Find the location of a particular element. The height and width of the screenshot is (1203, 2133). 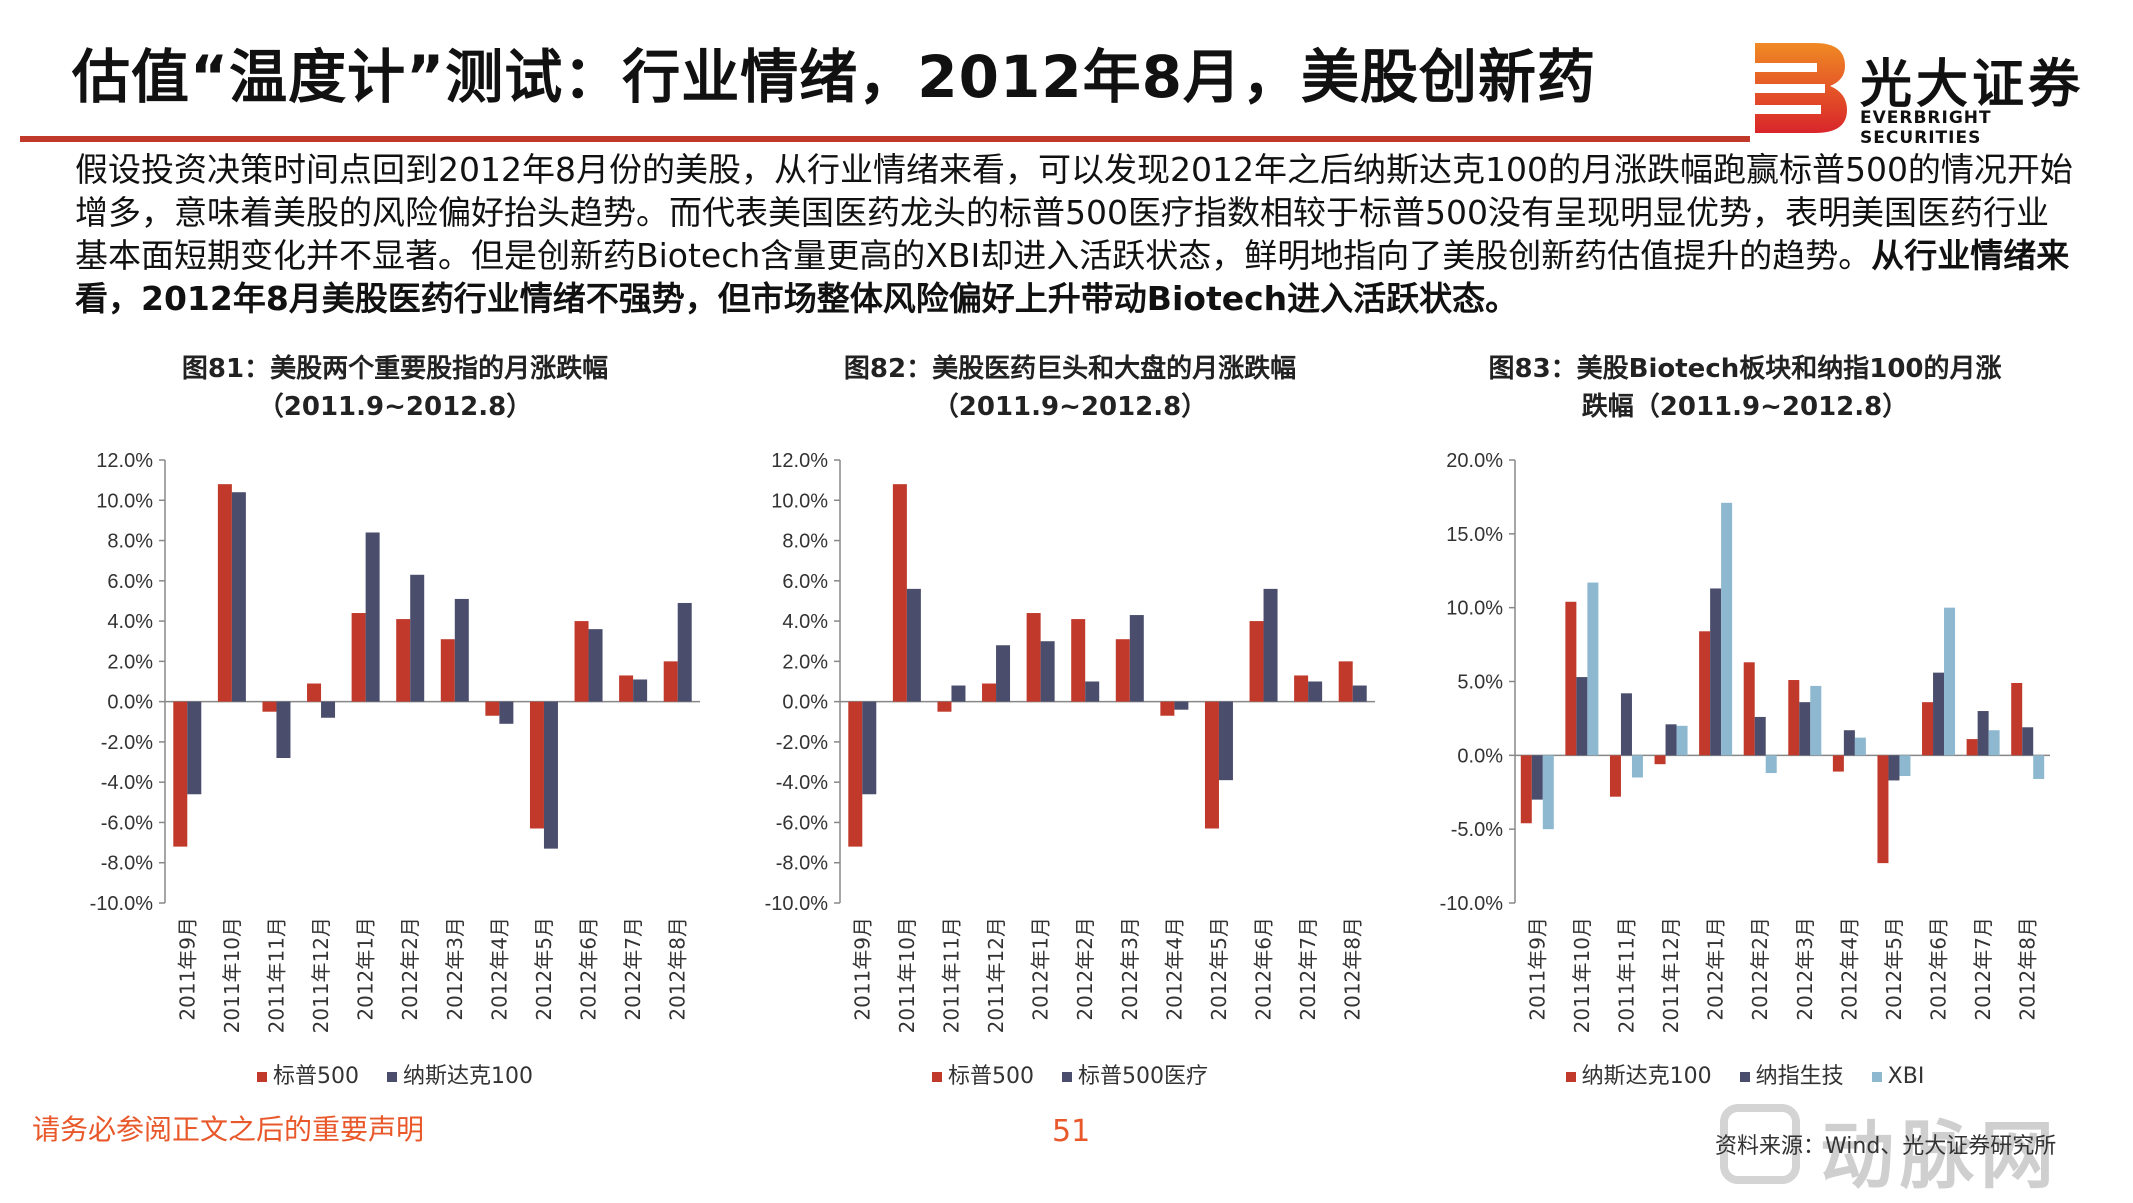

y-tick-label: 20.0% is located at coordinates (1474, 461).